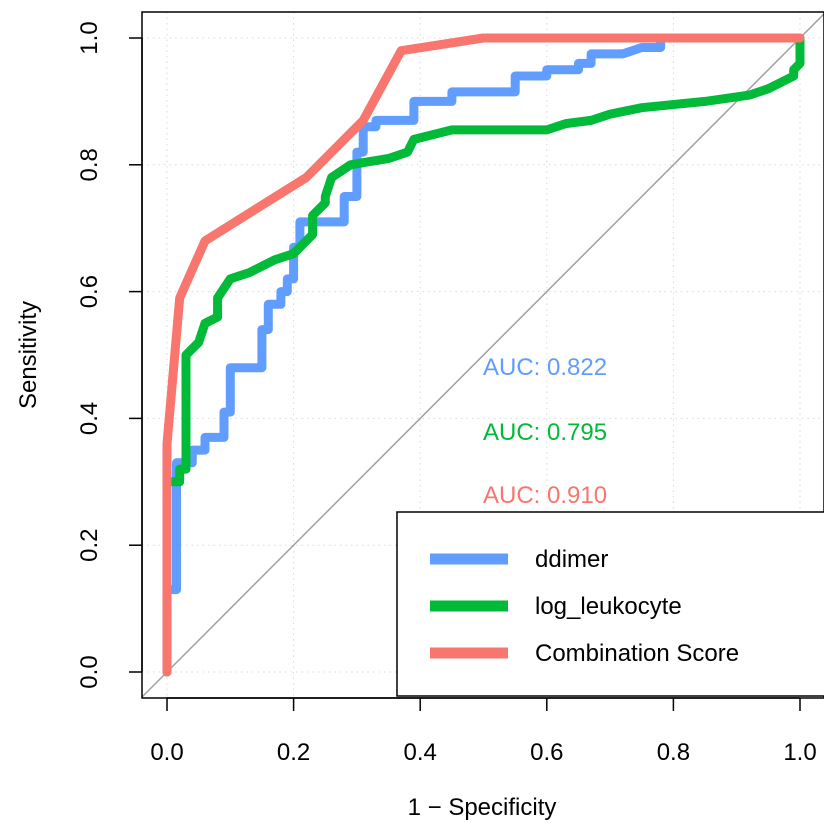 This screenshot has width=824, height=829. Describe the element at coordinates (89, 291) in the screenshot. I see `y-tick-label: 0.6` at that location.